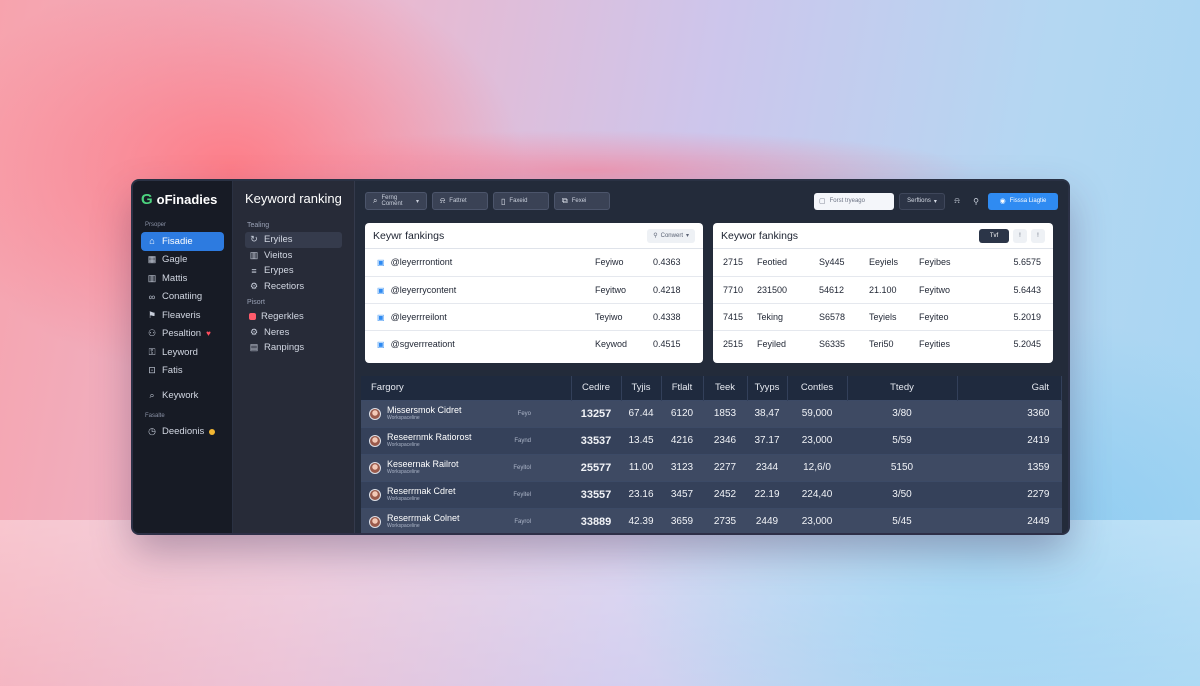 This screenshot has width=1200, height=686. What do you see at coordinates (579, 201) in the screenshot?
I see `toolbar-button-label: Fexei` at bounding box center [579, 201].